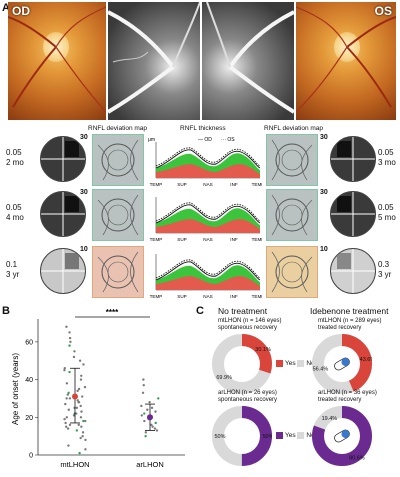  Describe the element at coordinates (310, 436) in the screenshot. I see `legend-no-label: No` at that location.